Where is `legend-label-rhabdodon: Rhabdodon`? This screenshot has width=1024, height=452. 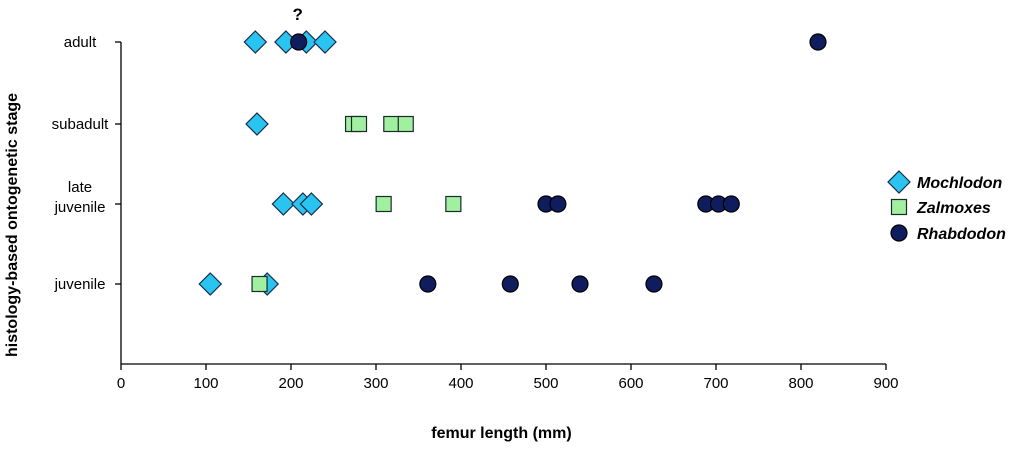
legend-label-rhabdodon: Rhabdodon is located at coordinates (961, 234).